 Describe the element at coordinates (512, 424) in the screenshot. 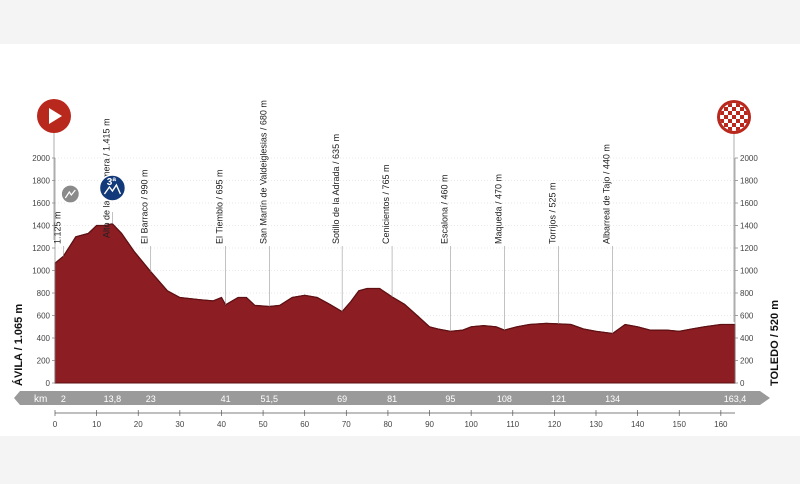

I see `x-tick-label: 110` at that location.